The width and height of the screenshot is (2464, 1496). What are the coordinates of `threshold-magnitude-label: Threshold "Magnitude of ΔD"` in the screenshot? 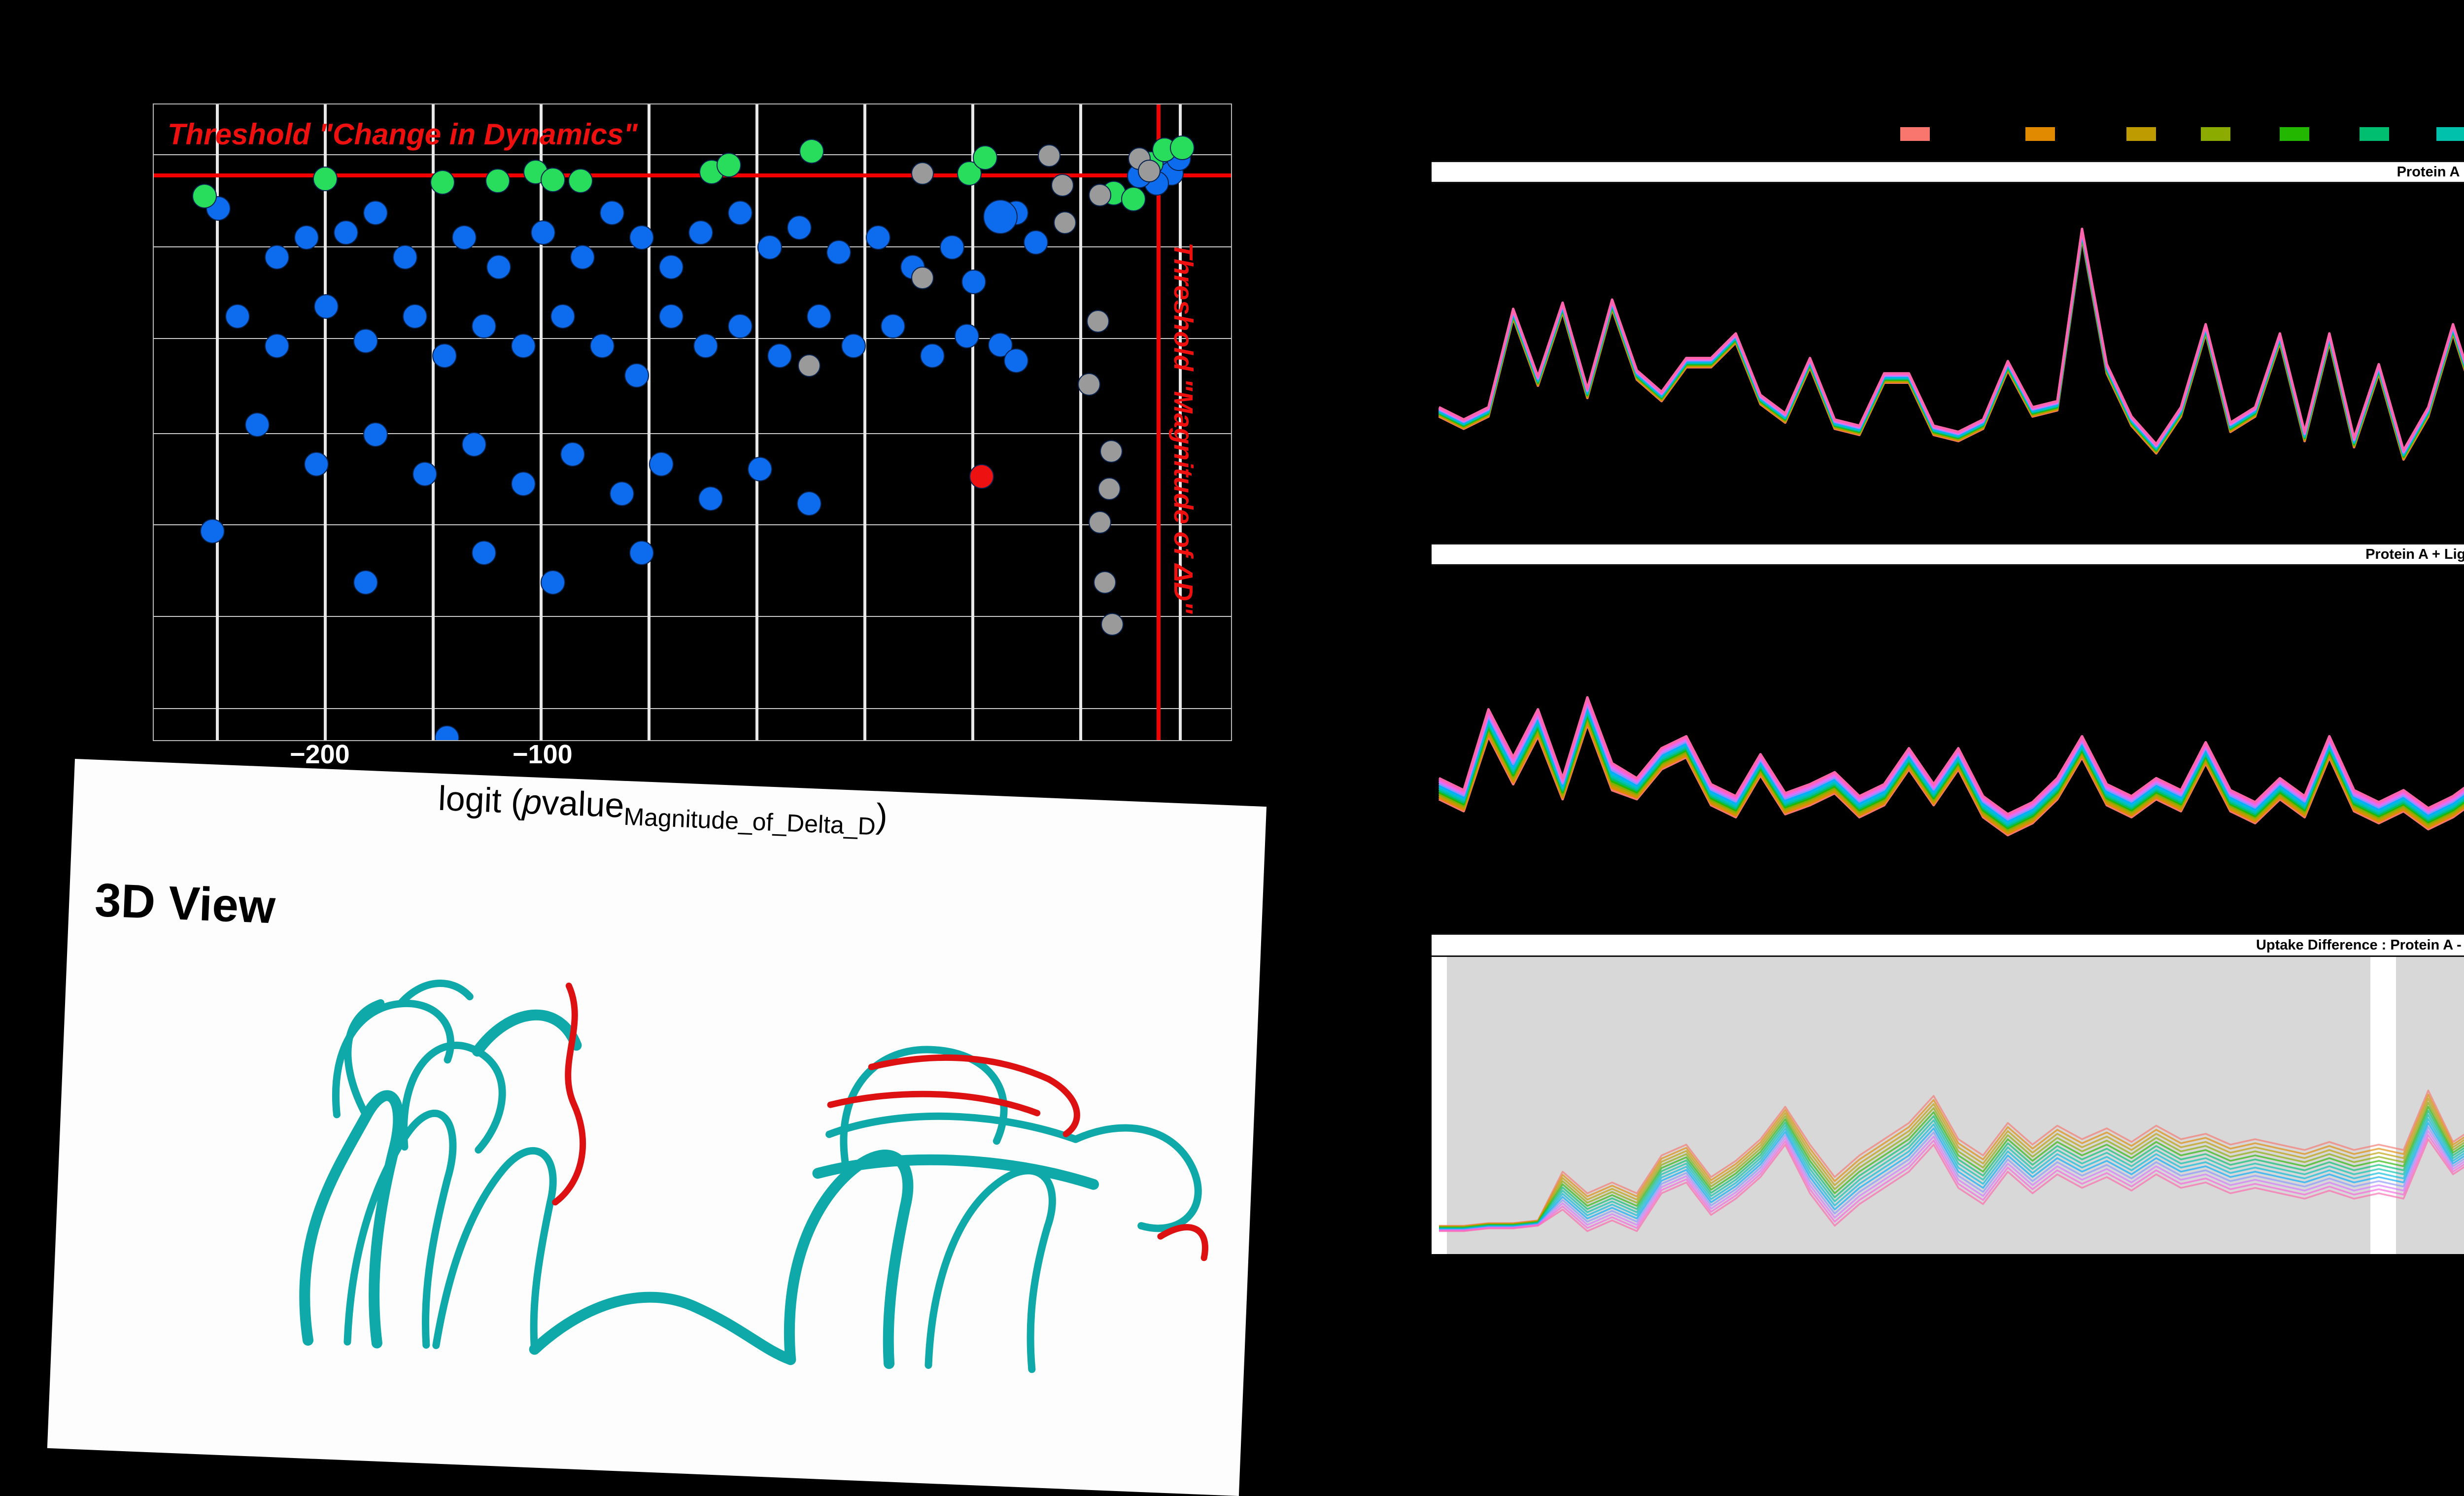 It's located at (1183, 428).